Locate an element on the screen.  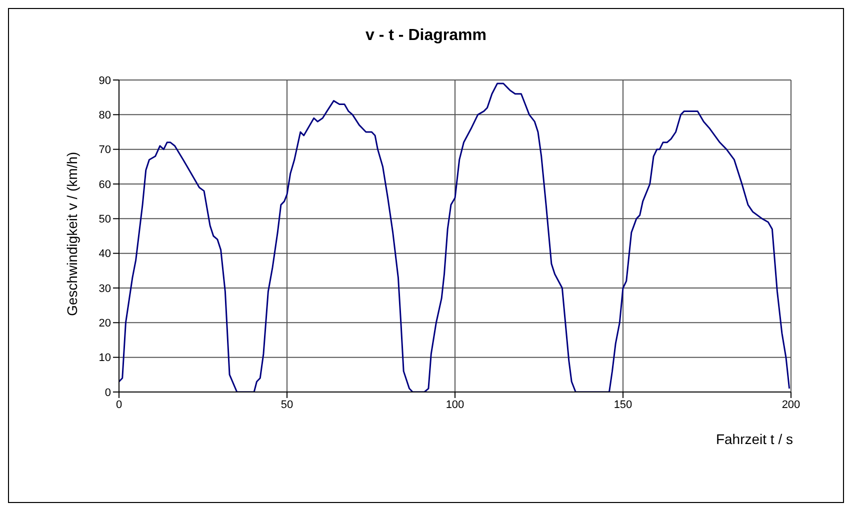
y-tick-label: 80 is located at coordinates (104, 116).